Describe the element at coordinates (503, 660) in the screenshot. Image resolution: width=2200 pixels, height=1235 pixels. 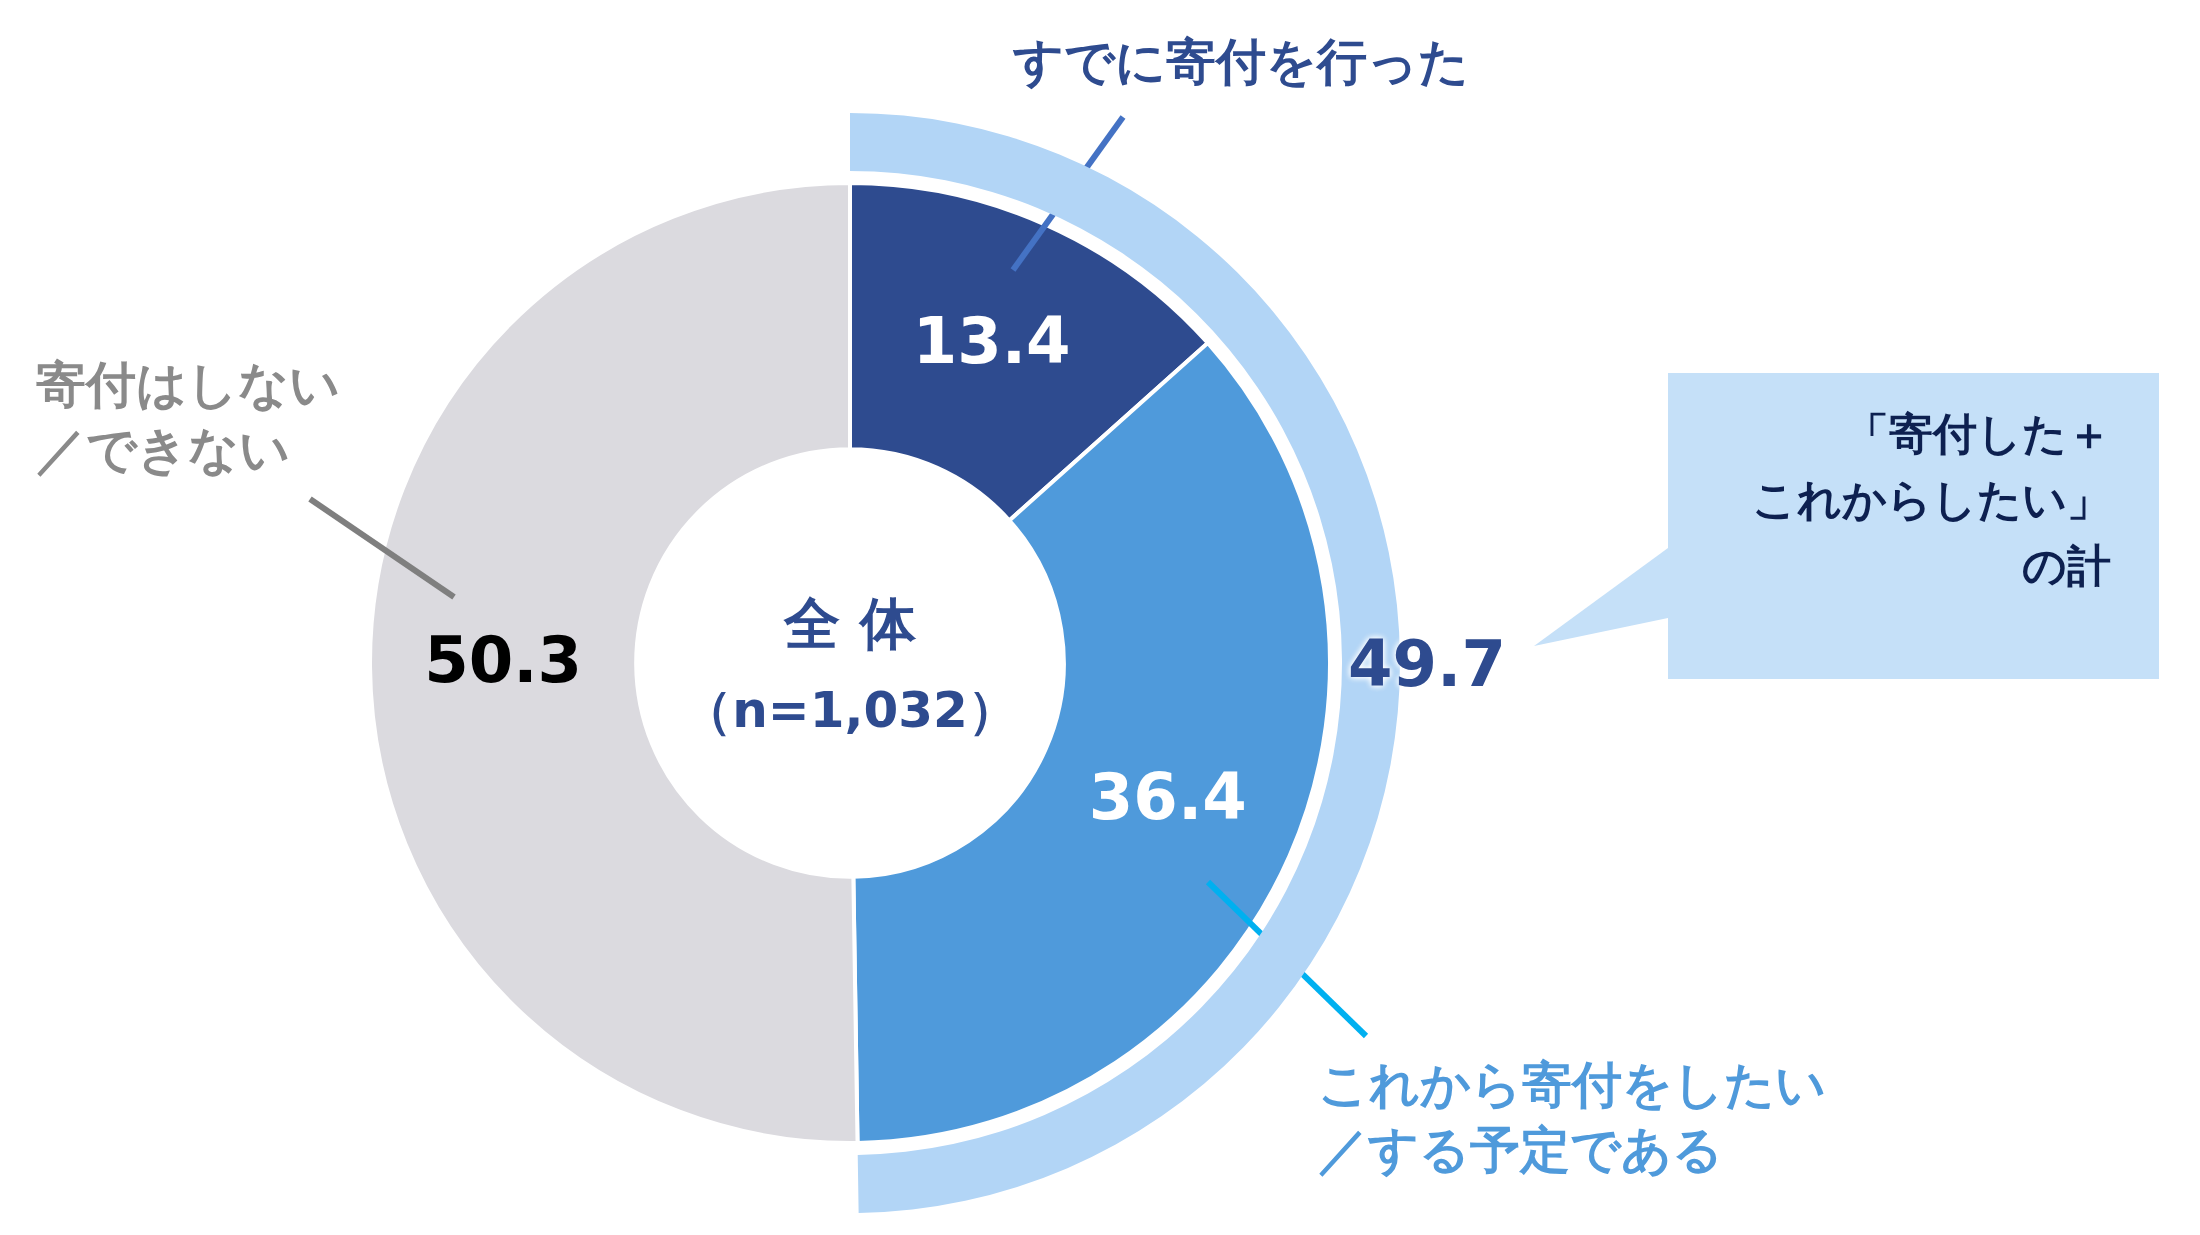
I see `data-label: 50.3` at that location.